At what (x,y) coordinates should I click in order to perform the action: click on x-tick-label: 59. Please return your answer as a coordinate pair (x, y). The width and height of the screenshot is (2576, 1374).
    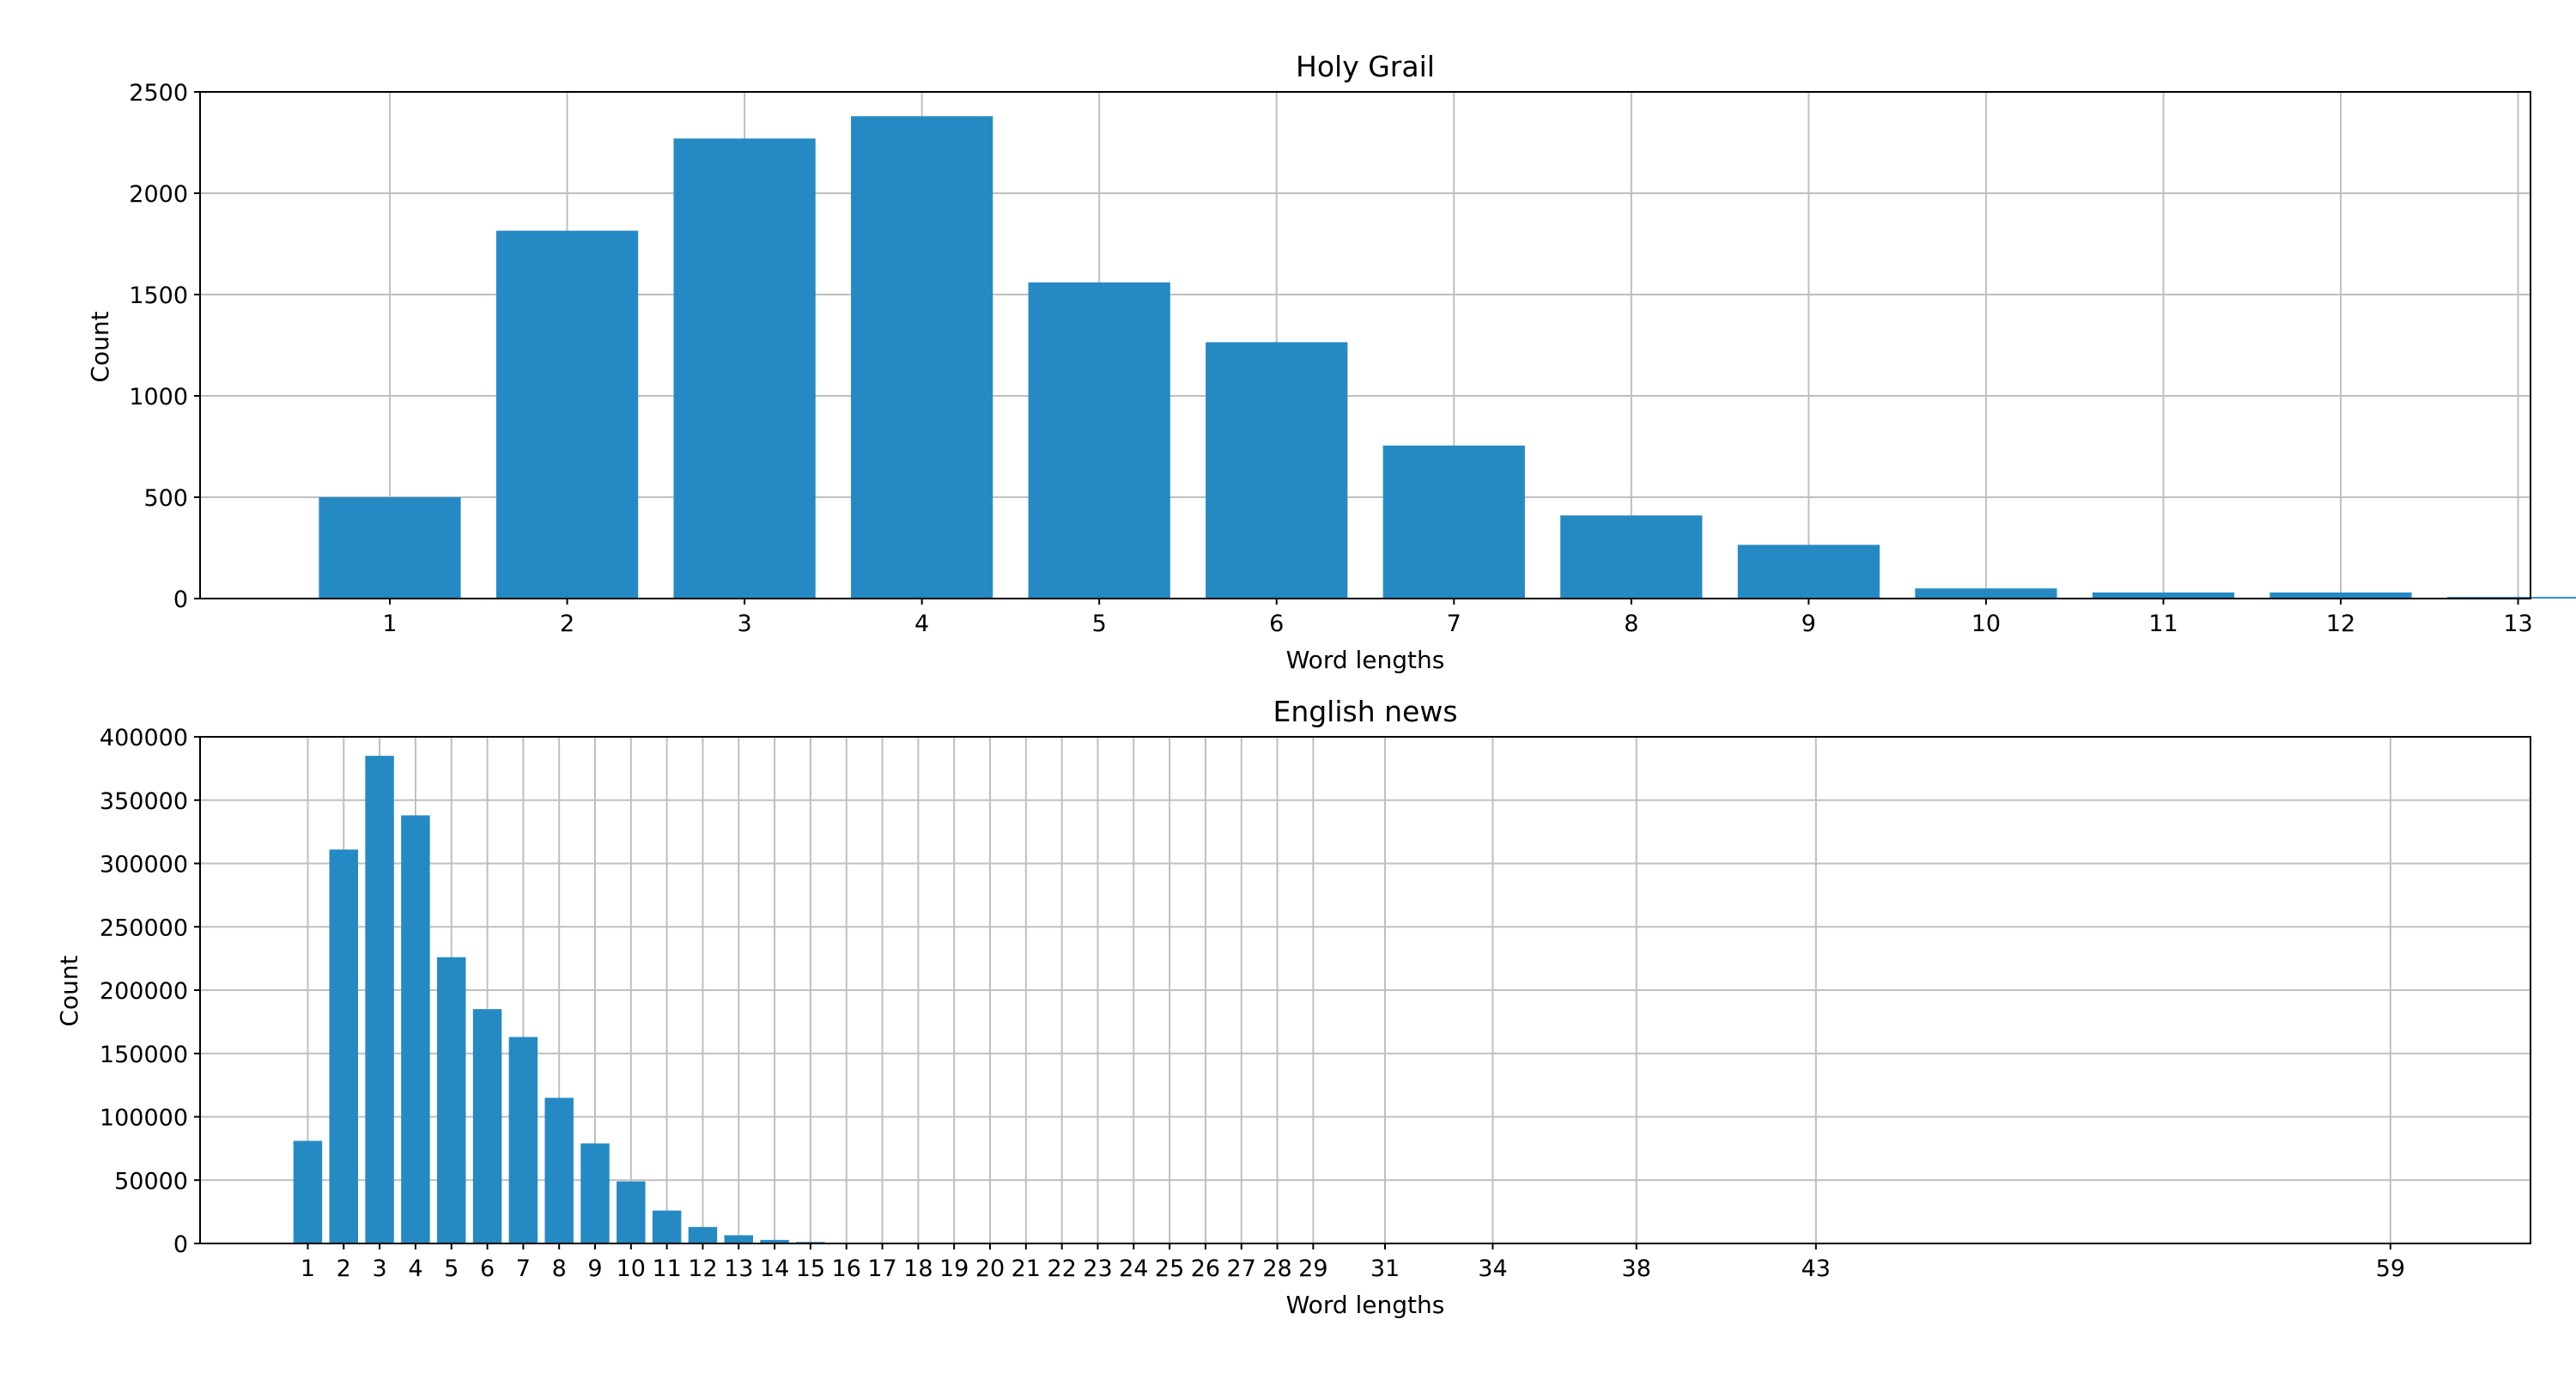
    Looking at the image, I should click on (2390, 1268).